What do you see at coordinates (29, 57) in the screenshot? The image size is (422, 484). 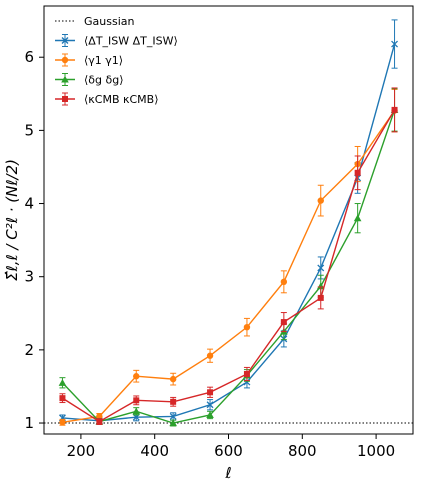 I see `y-tick-label: 6` at bounding box center [29, 57].